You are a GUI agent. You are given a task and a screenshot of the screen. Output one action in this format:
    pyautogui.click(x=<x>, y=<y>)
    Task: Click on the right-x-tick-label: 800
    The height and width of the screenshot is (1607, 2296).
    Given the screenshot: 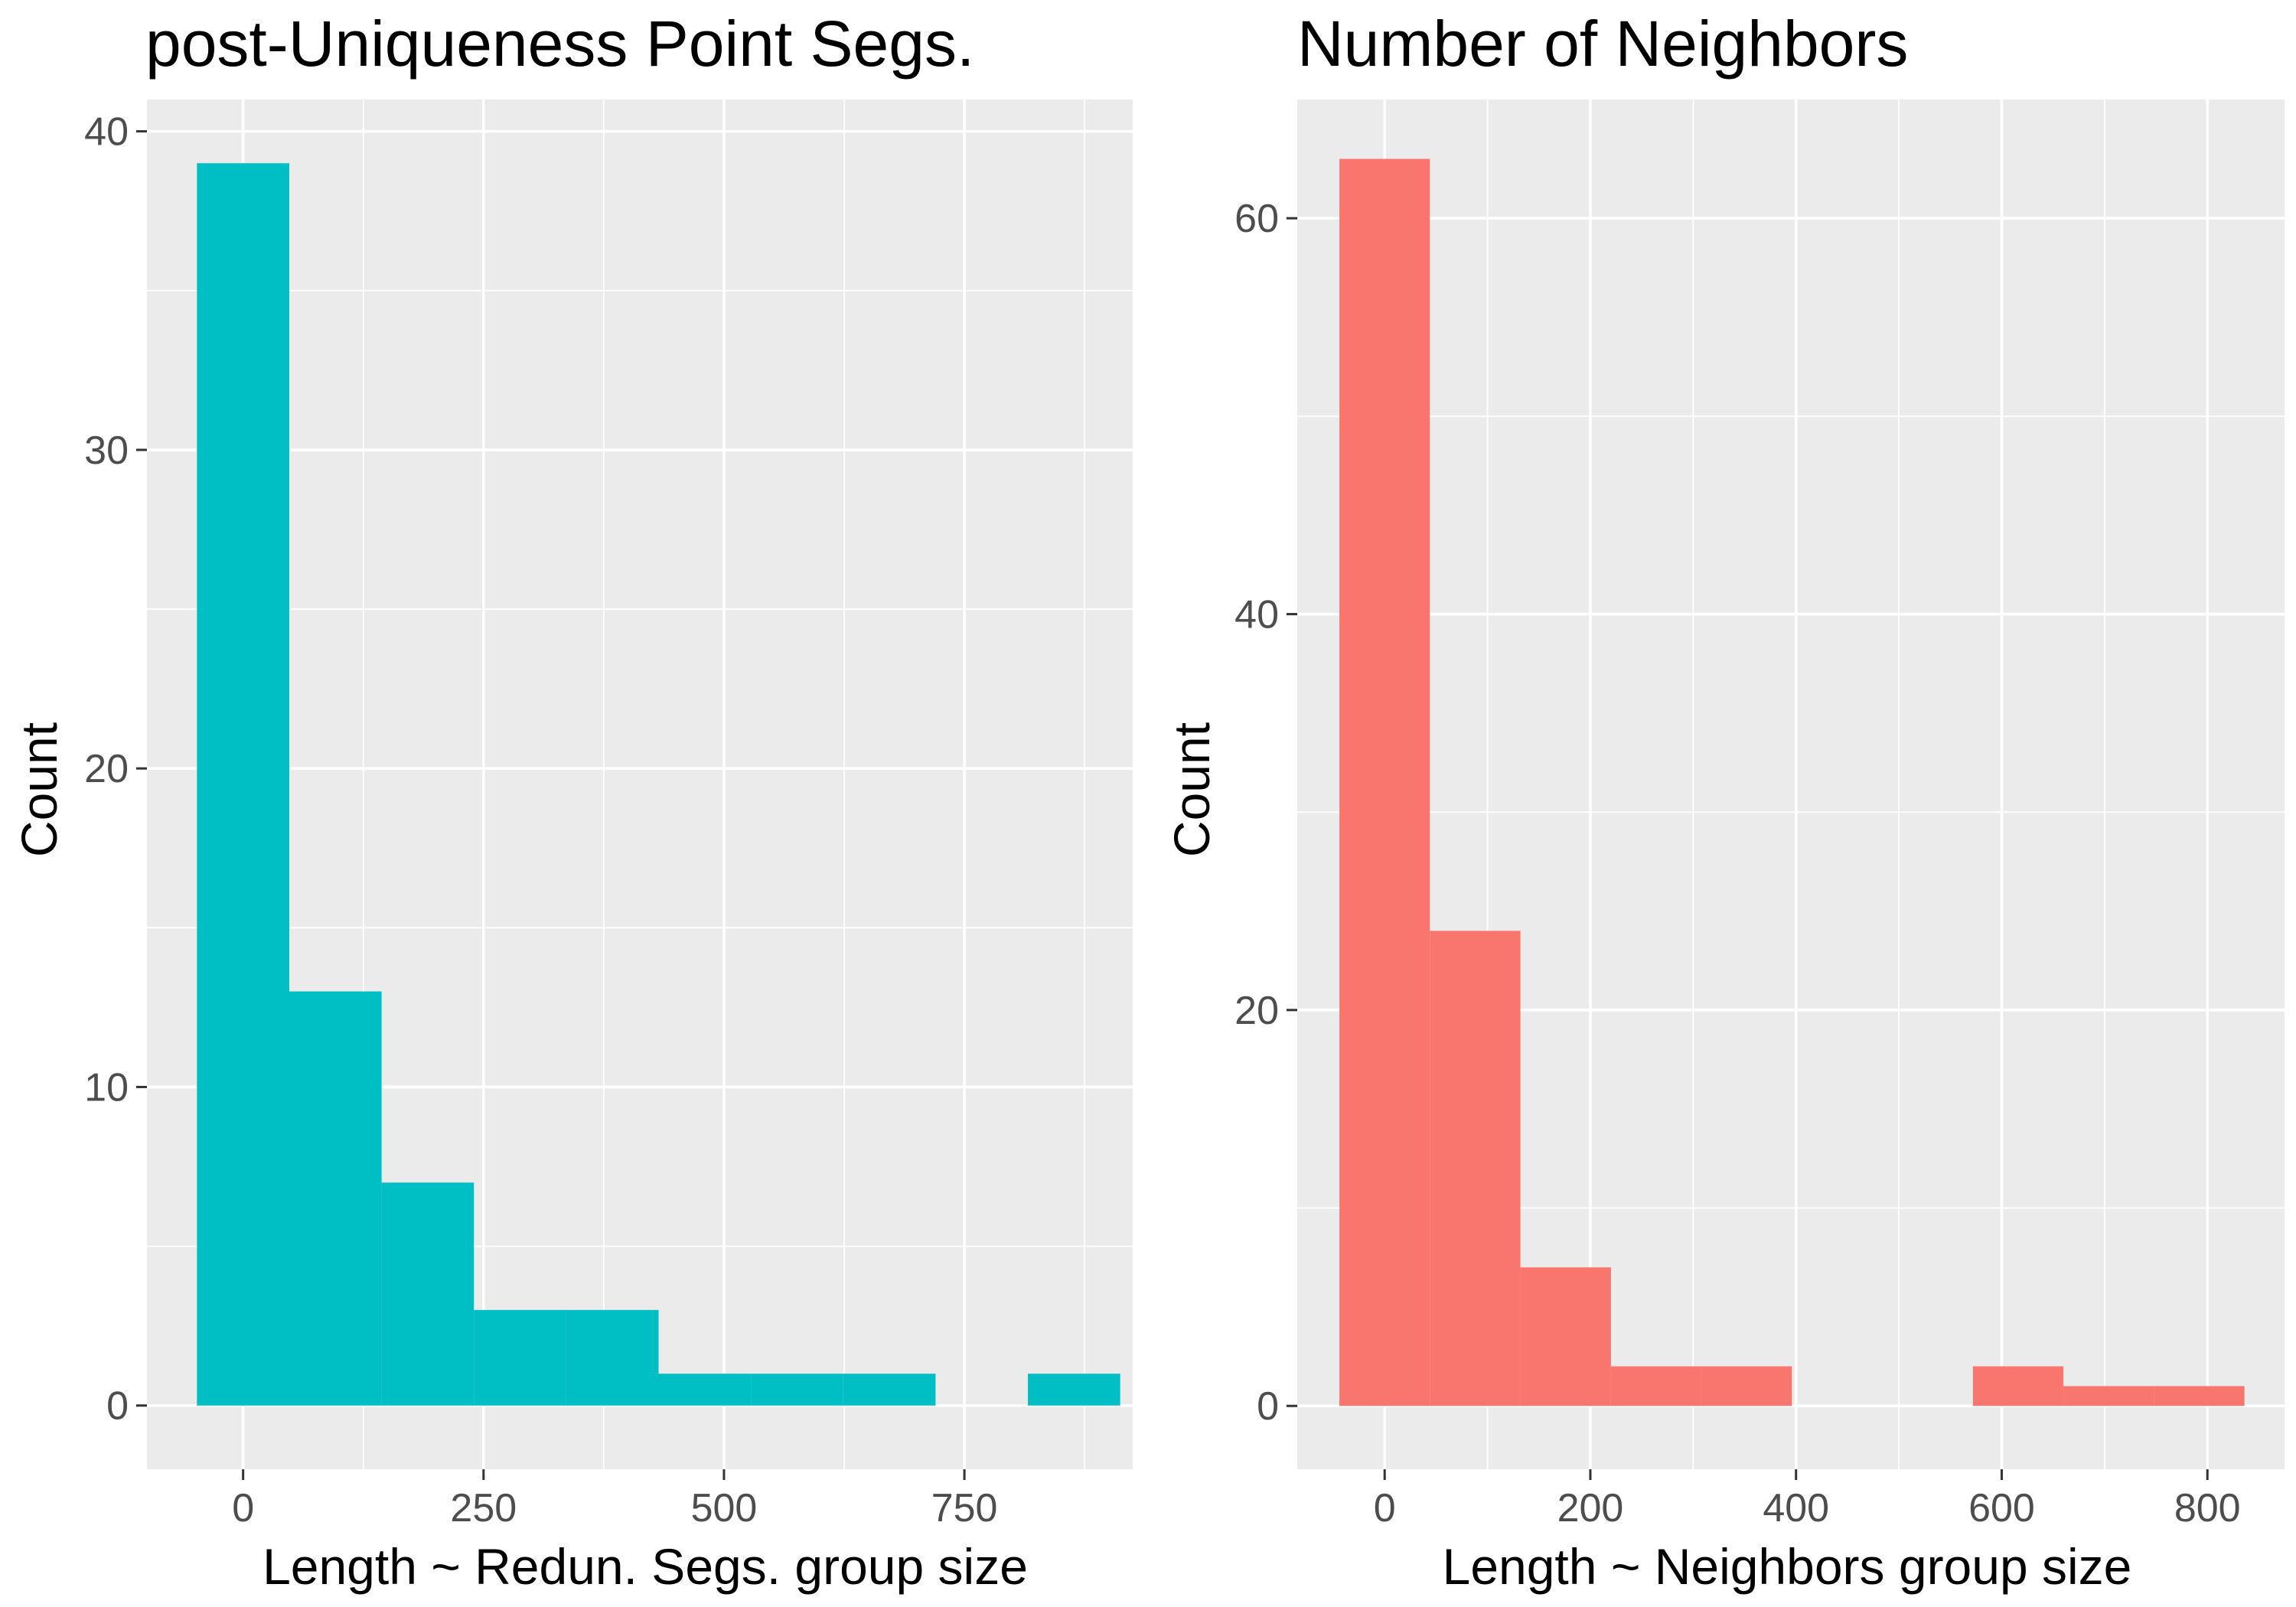 What is the action you would take?
    pyautogui.click(x=2207, y=1508)
    